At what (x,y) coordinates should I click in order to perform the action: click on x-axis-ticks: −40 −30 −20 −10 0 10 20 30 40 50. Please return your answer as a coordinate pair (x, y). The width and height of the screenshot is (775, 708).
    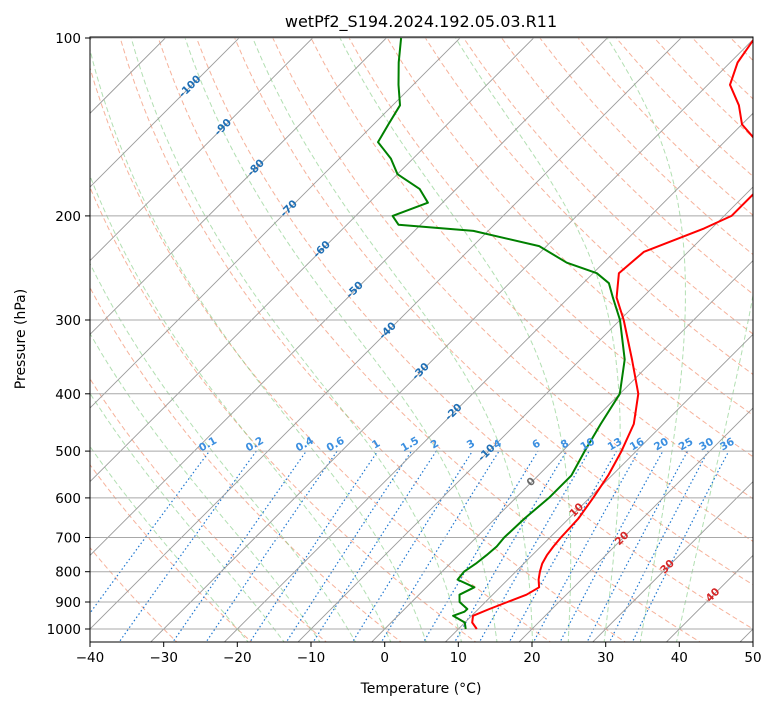
    Looking at the image, I should click on (419, 654).